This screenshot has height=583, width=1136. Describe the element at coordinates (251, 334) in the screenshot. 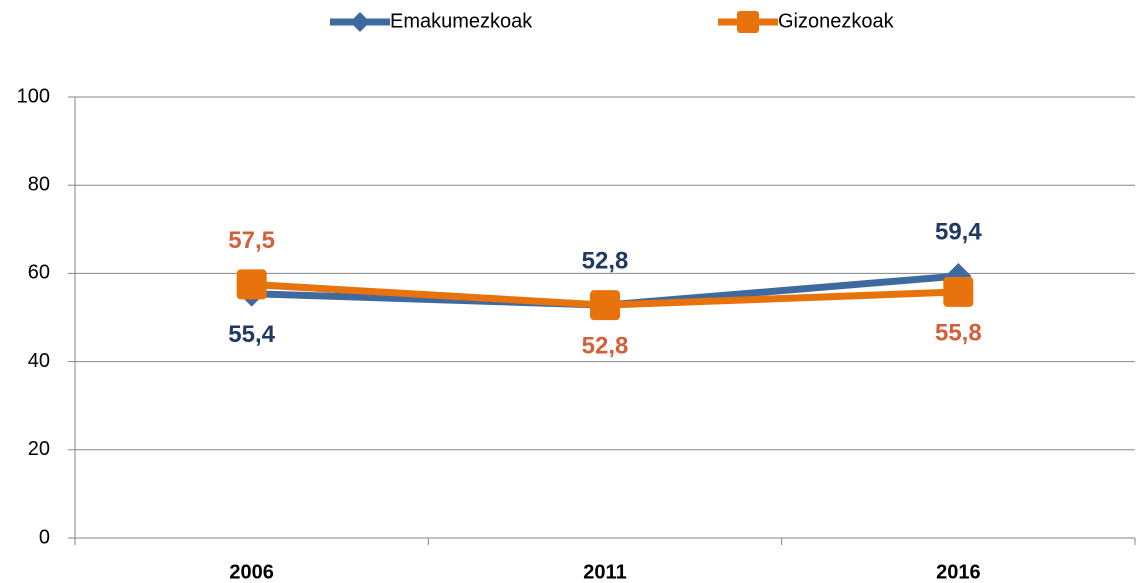

I see `data-label: 55,4` at that location.